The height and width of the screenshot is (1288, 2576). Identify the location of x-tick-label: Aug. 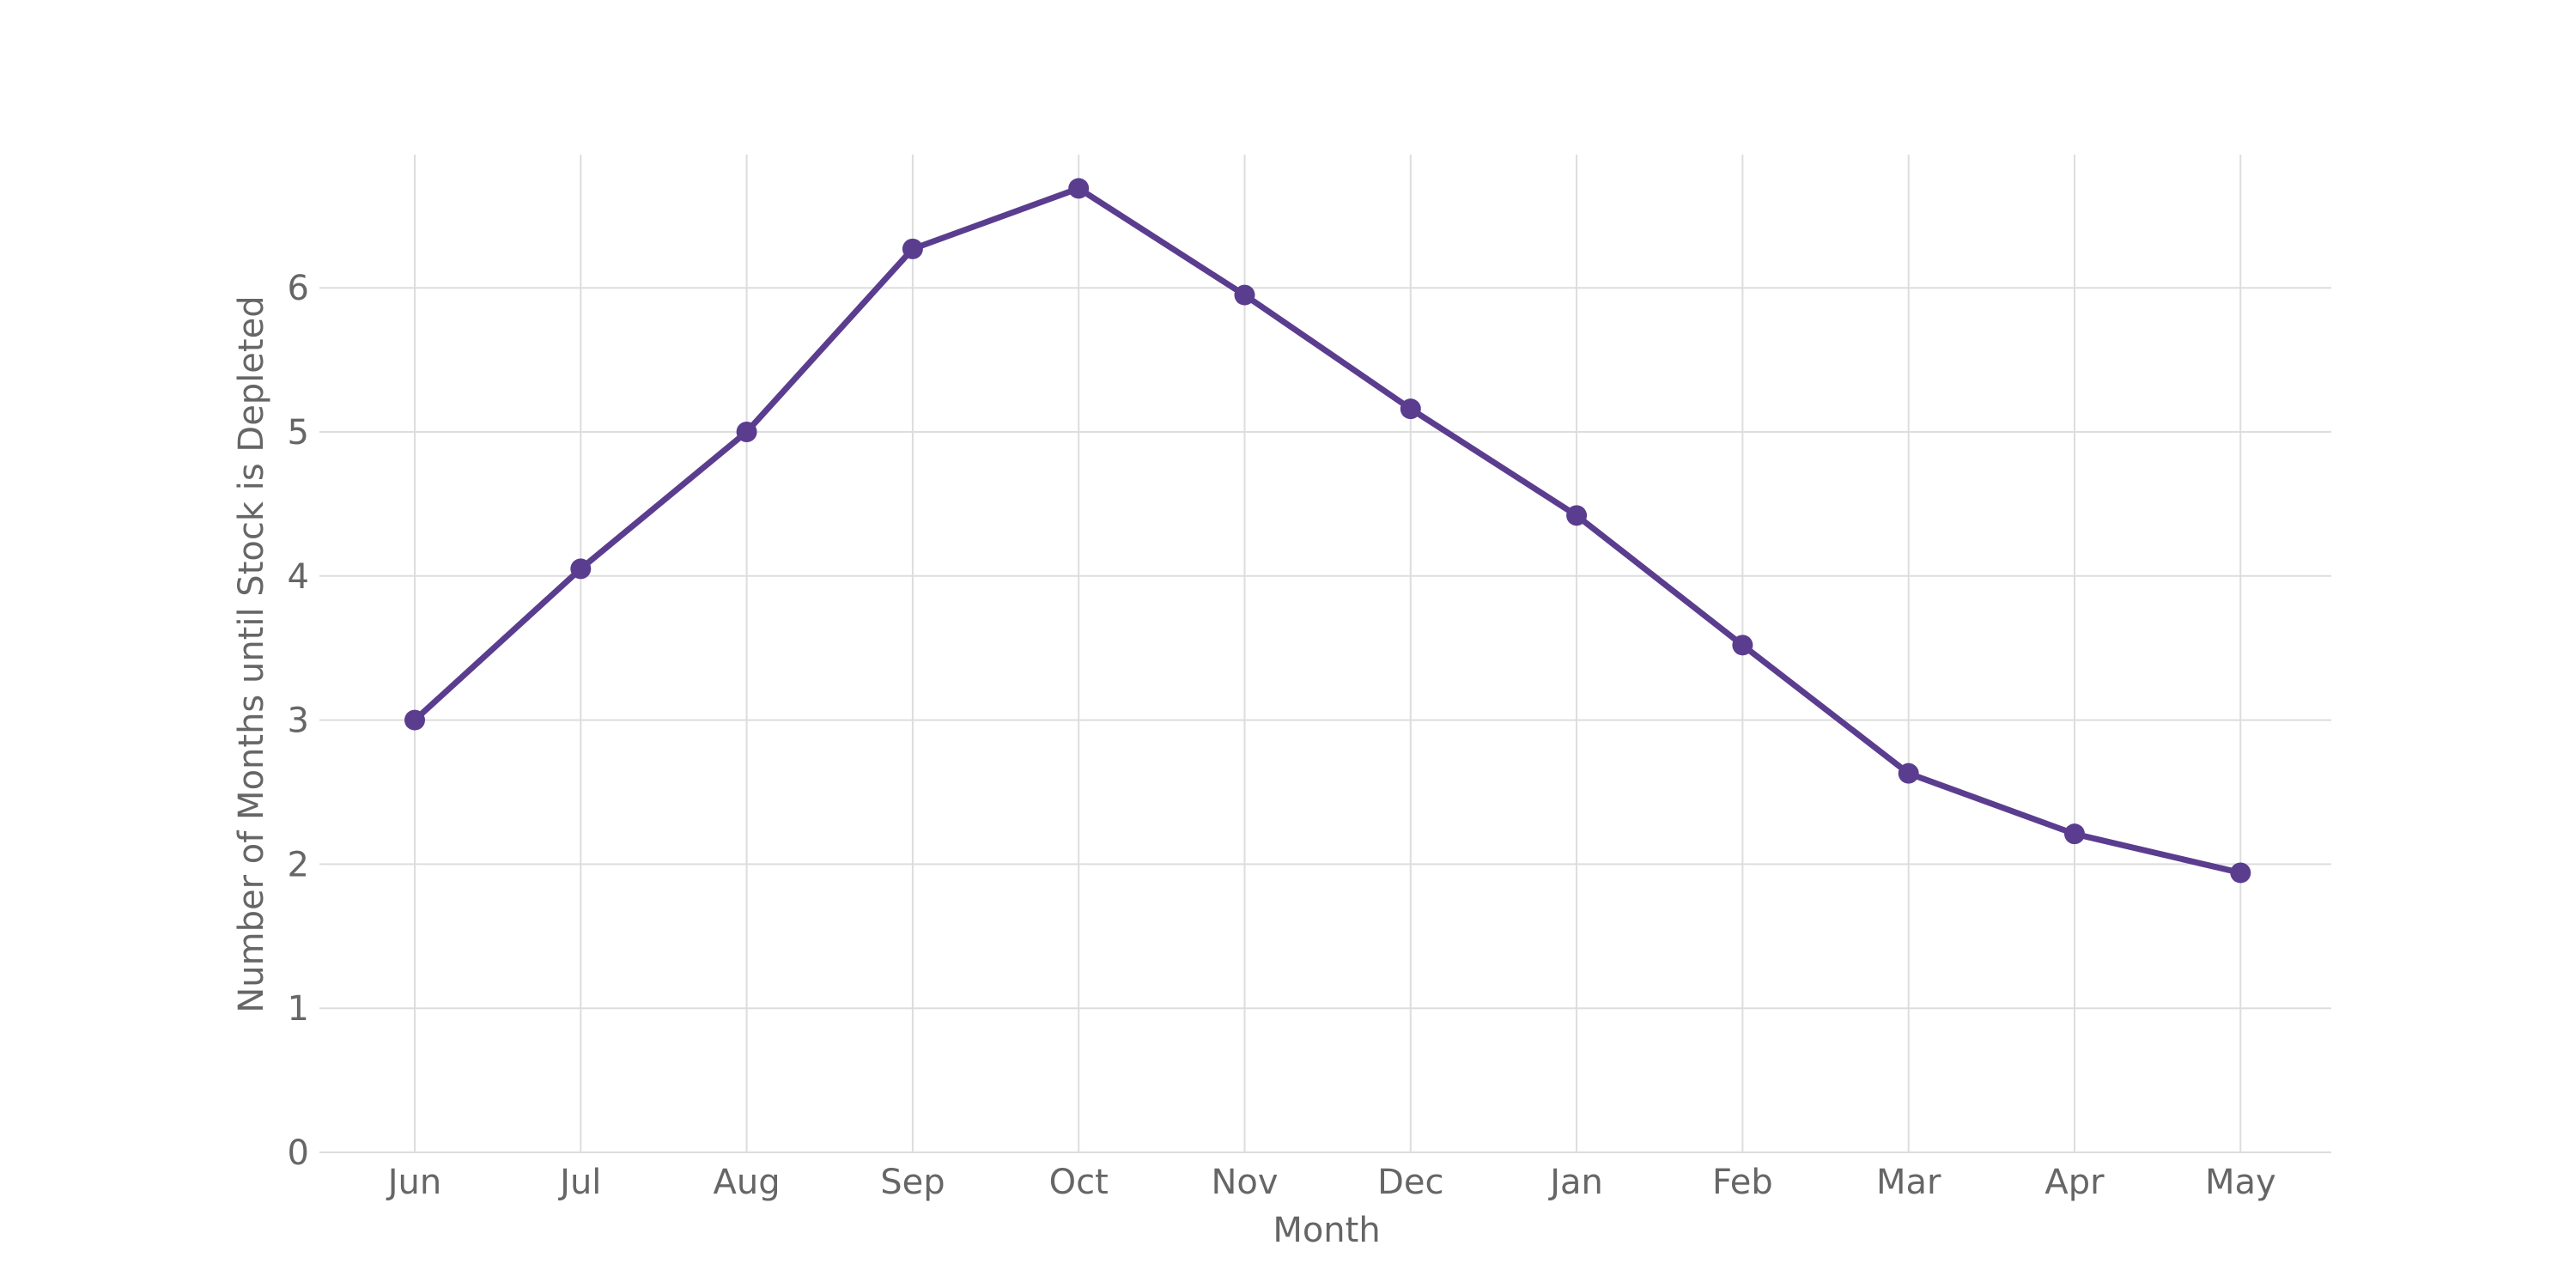
(748, 1182).